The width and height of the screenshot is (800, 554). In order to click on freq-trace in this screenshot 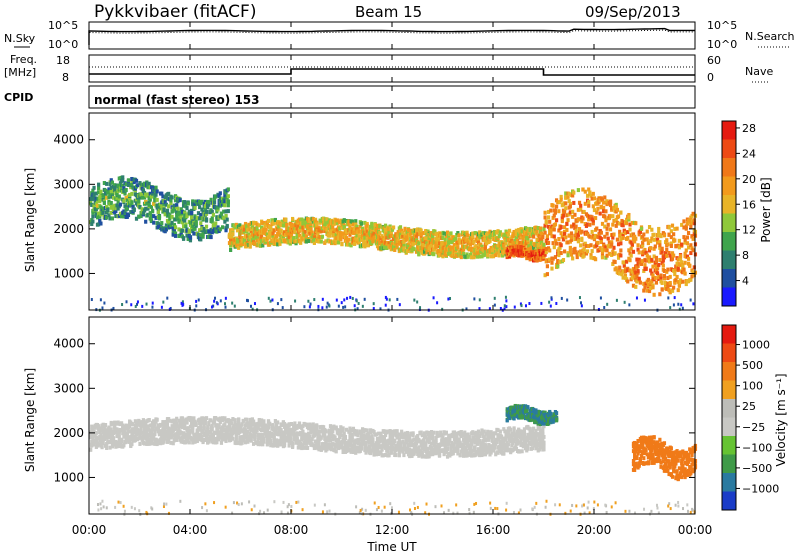, I will do `click(392, 72)`.